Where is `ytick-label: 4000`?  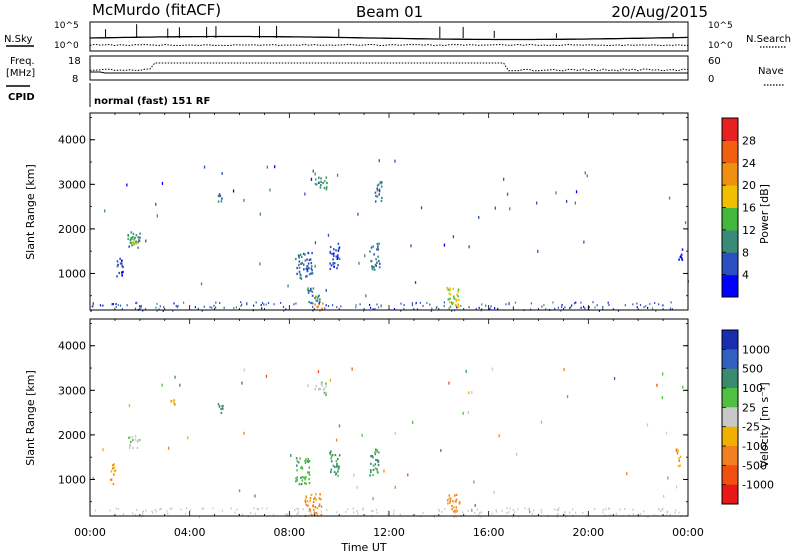 ytick-label: 4000 is located at coordinates (72, 140).